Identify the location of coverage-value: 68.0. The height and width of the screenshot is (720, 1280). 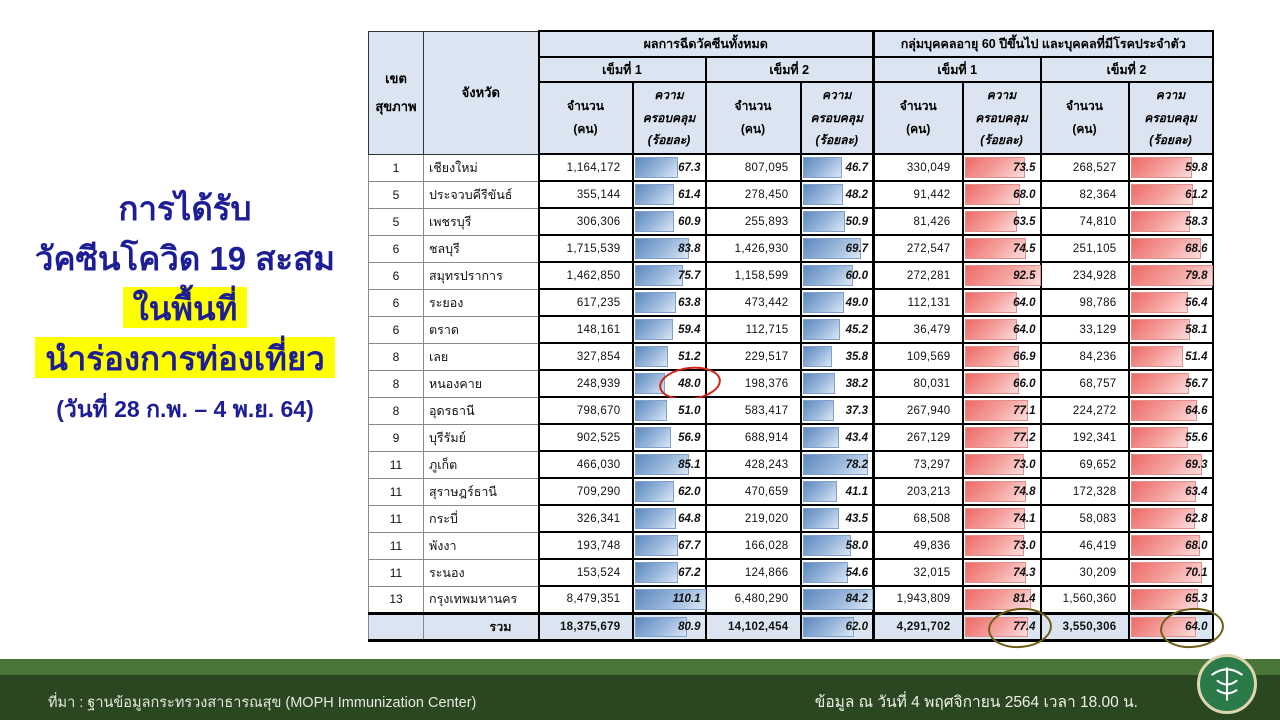
(1196, 545).